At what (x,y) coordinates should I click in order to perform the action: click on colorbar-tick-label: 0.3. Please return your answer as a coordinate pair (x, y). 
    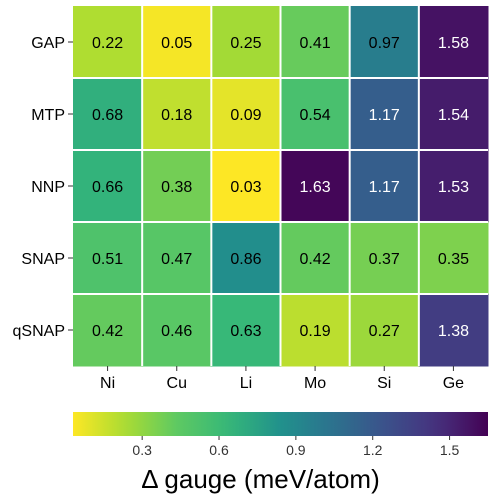
    Looking at the image, I should click on (142, 450).